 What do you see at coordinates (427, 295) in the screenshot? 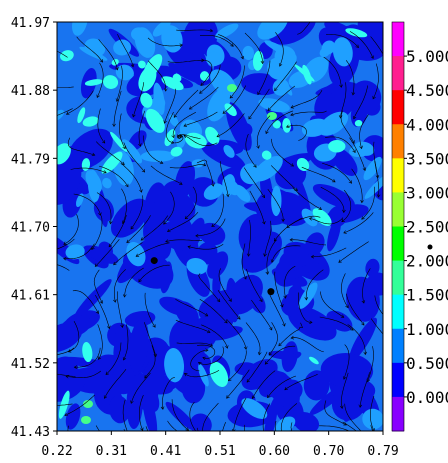
I see `colorbar-label: 1.500` at bounding box center [427, 295].